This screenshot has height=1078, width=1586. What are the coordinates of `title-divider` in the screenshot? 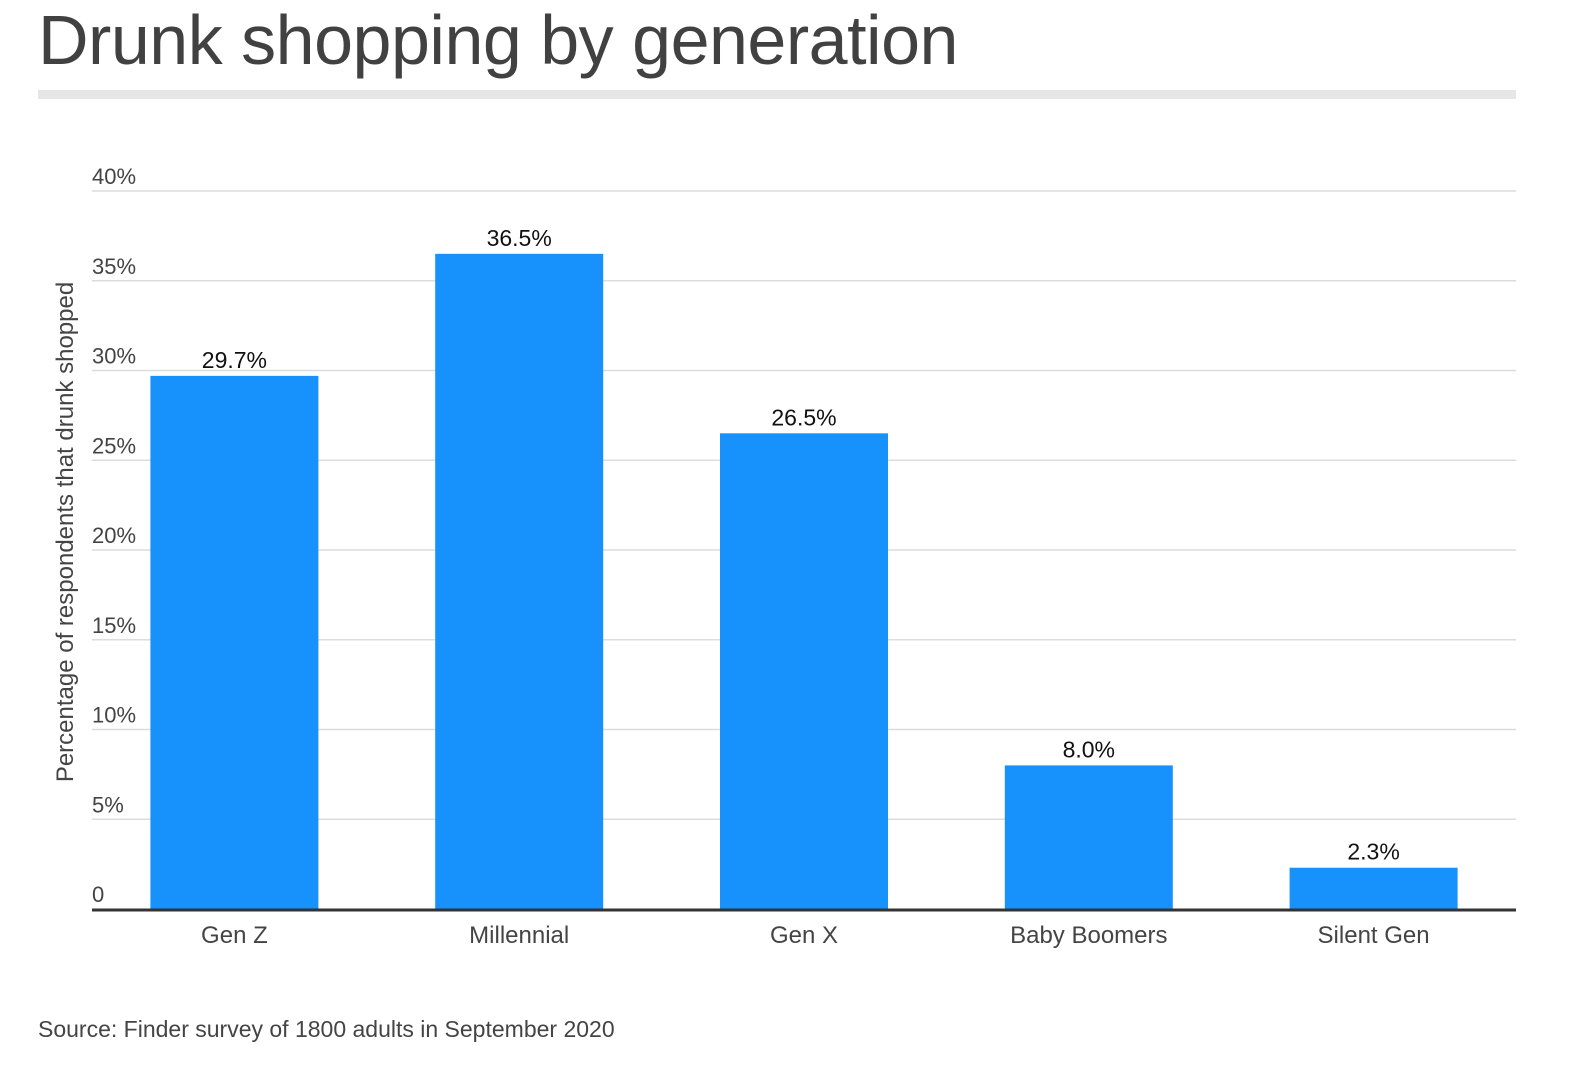 It's located at (777, 94).